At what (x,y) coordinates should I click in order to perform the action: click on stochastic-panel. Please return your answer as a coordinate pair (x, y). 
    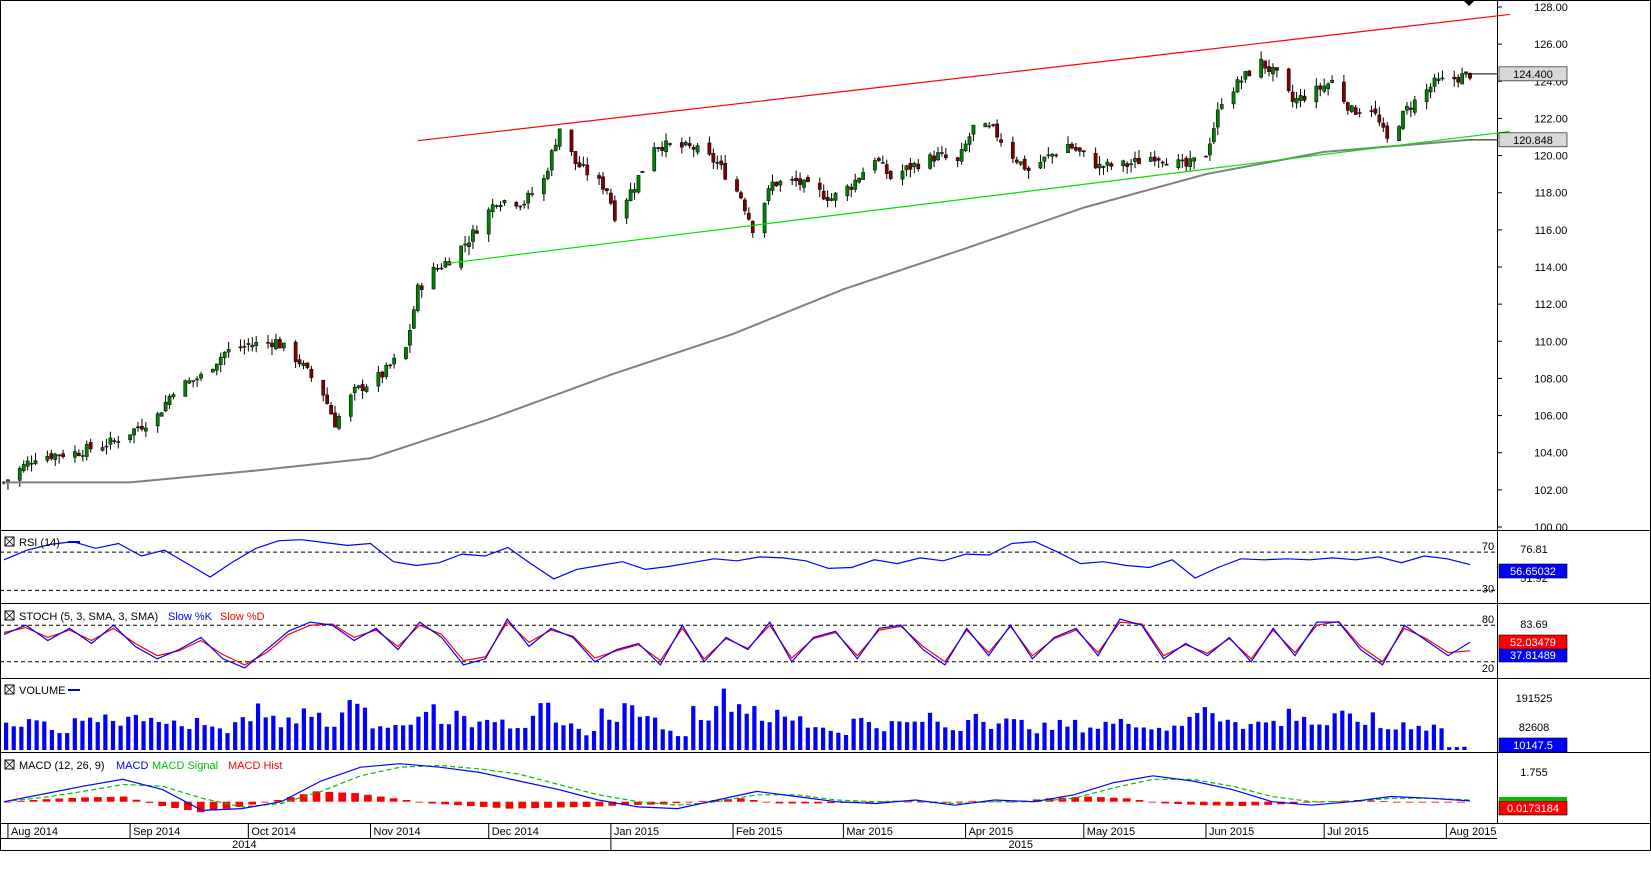
    Looking at the image, I should click on (748, 643).